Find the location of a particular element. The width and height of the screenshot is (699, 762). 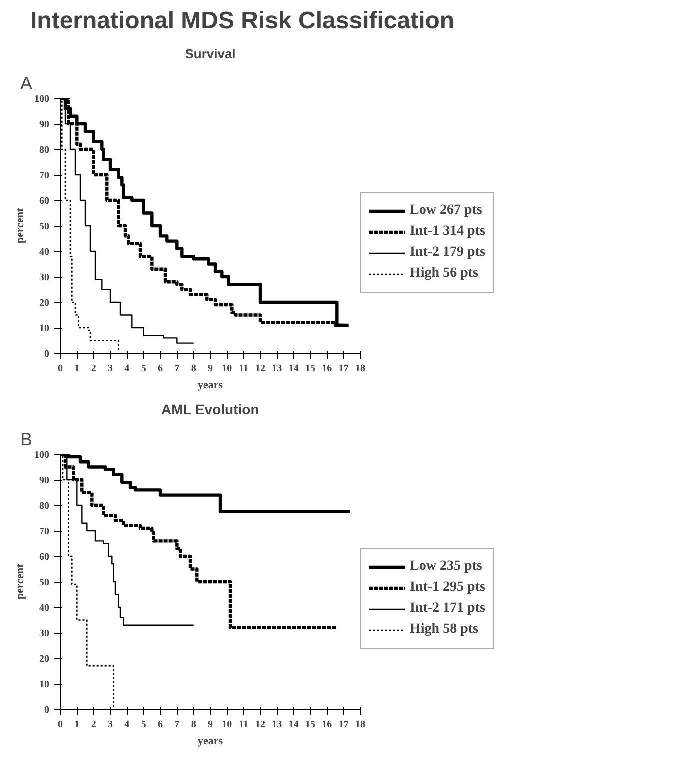

chart-title: AML Evolution is located at coordinates (211, 410).